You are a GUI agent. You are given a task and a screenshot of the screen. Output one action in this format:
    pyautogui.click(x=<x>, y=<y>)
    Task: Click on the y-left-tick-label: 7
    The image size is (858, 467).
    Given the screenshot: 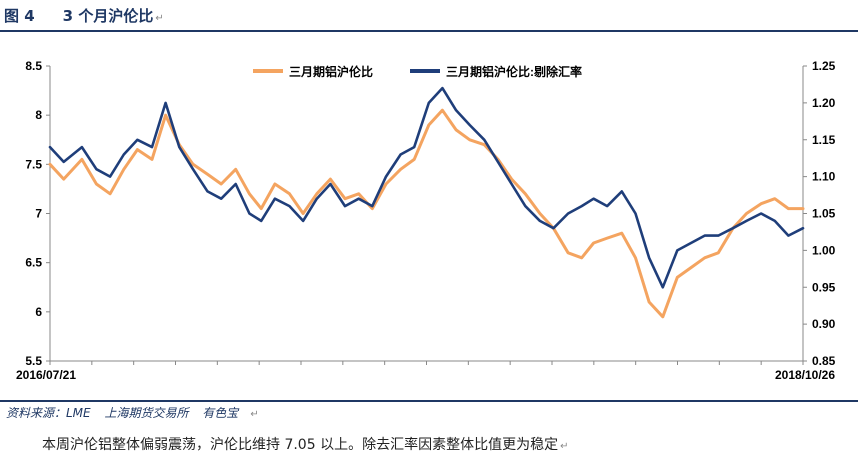 What is the action you would take?
    pyautogui.click(x=38, y=214)
    